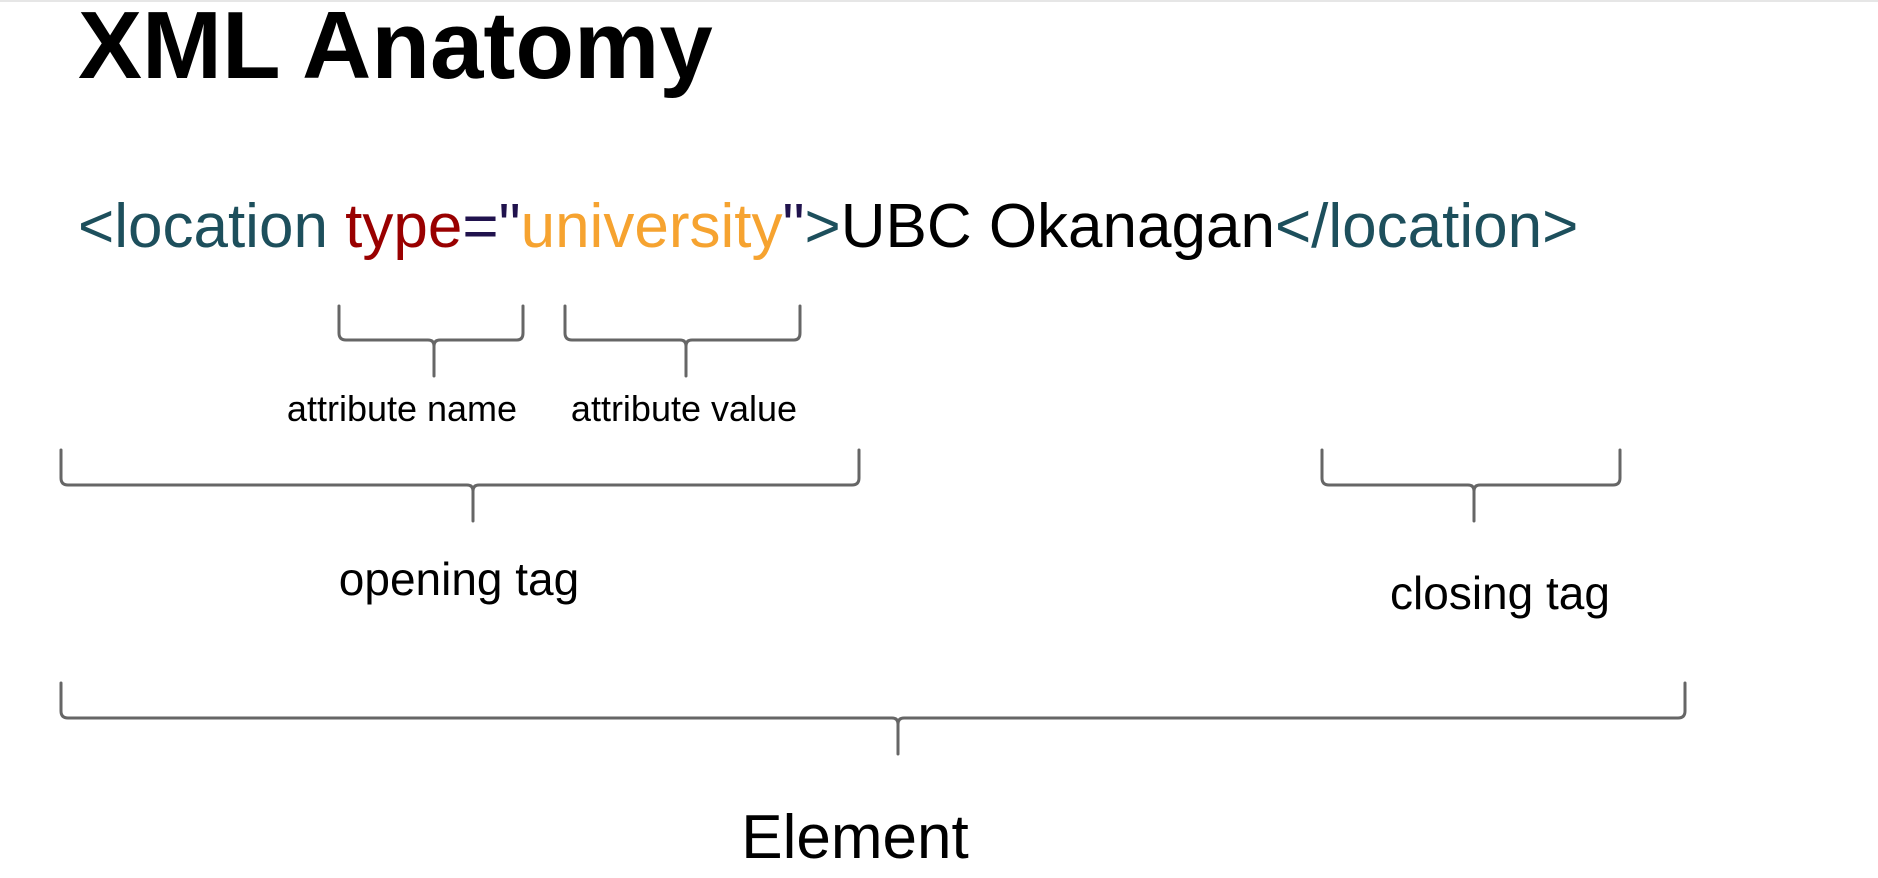  What do you see at coordinates (1426, 226) in the screenshot?
I see `closing-tag-token: </location>` at bounding box center [1426, 226].